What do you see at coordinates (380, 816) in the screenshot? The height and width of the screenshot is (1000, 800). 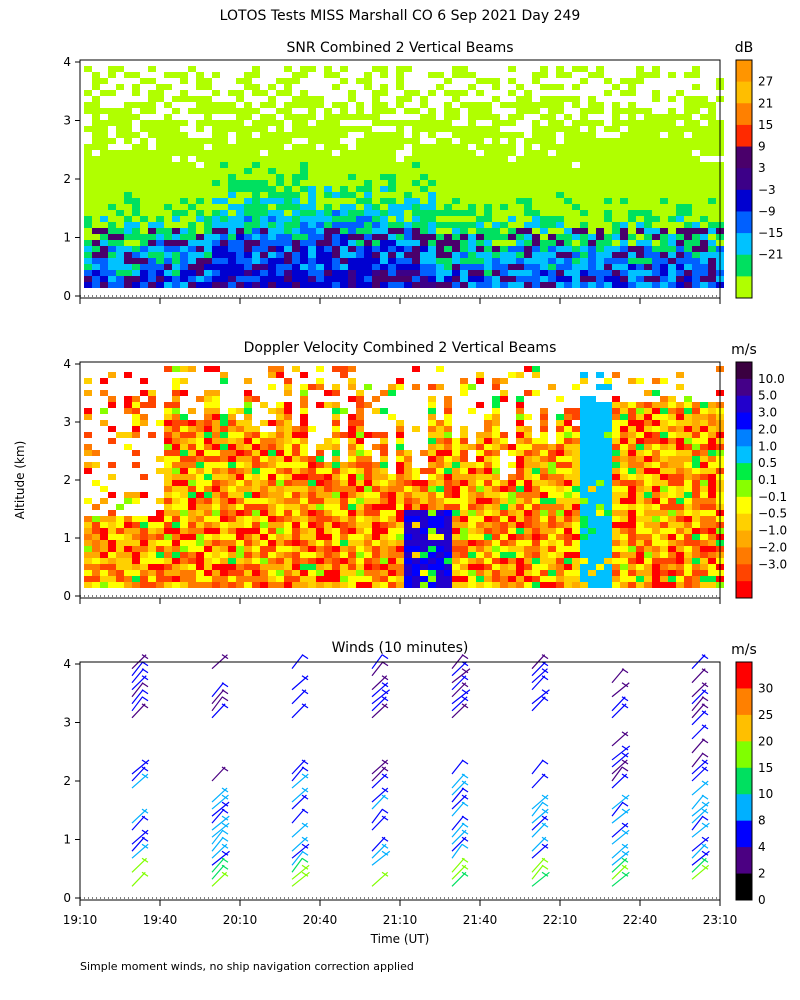 I see `wind-barb` at bounding box center [380, 816].